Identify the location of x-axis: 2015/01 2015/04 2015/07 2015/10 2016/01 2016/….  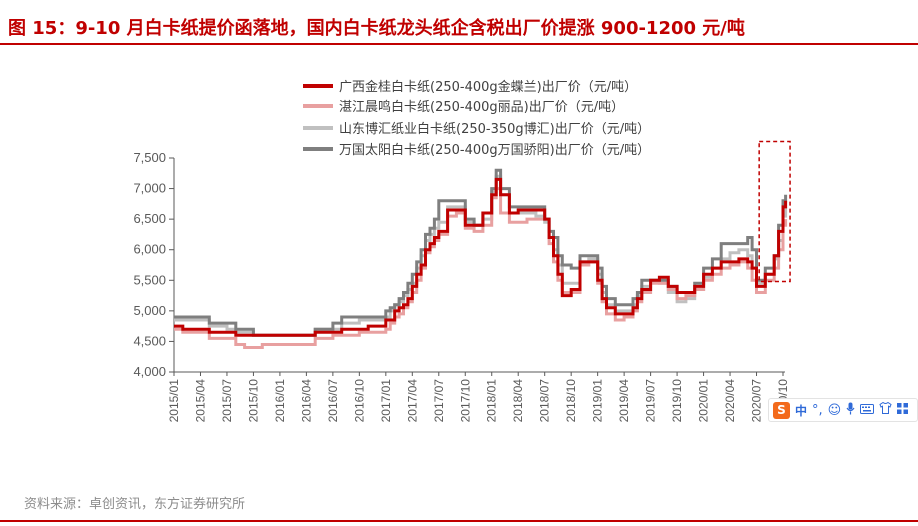
(478, 397).